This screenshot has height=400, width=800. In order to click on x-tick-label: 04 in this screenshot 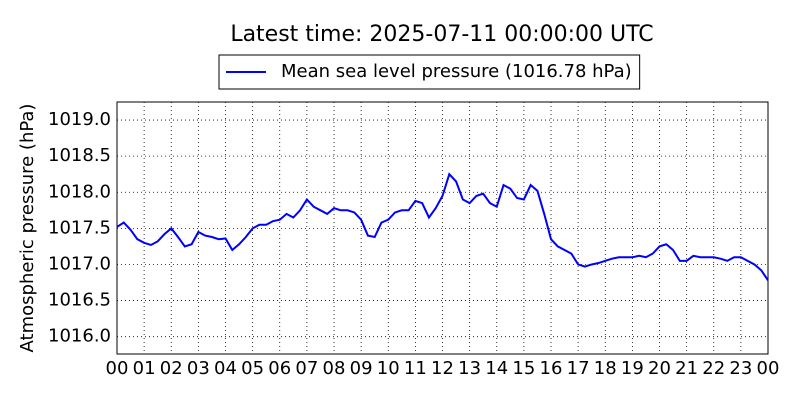, I will do `click(225, 368)`.